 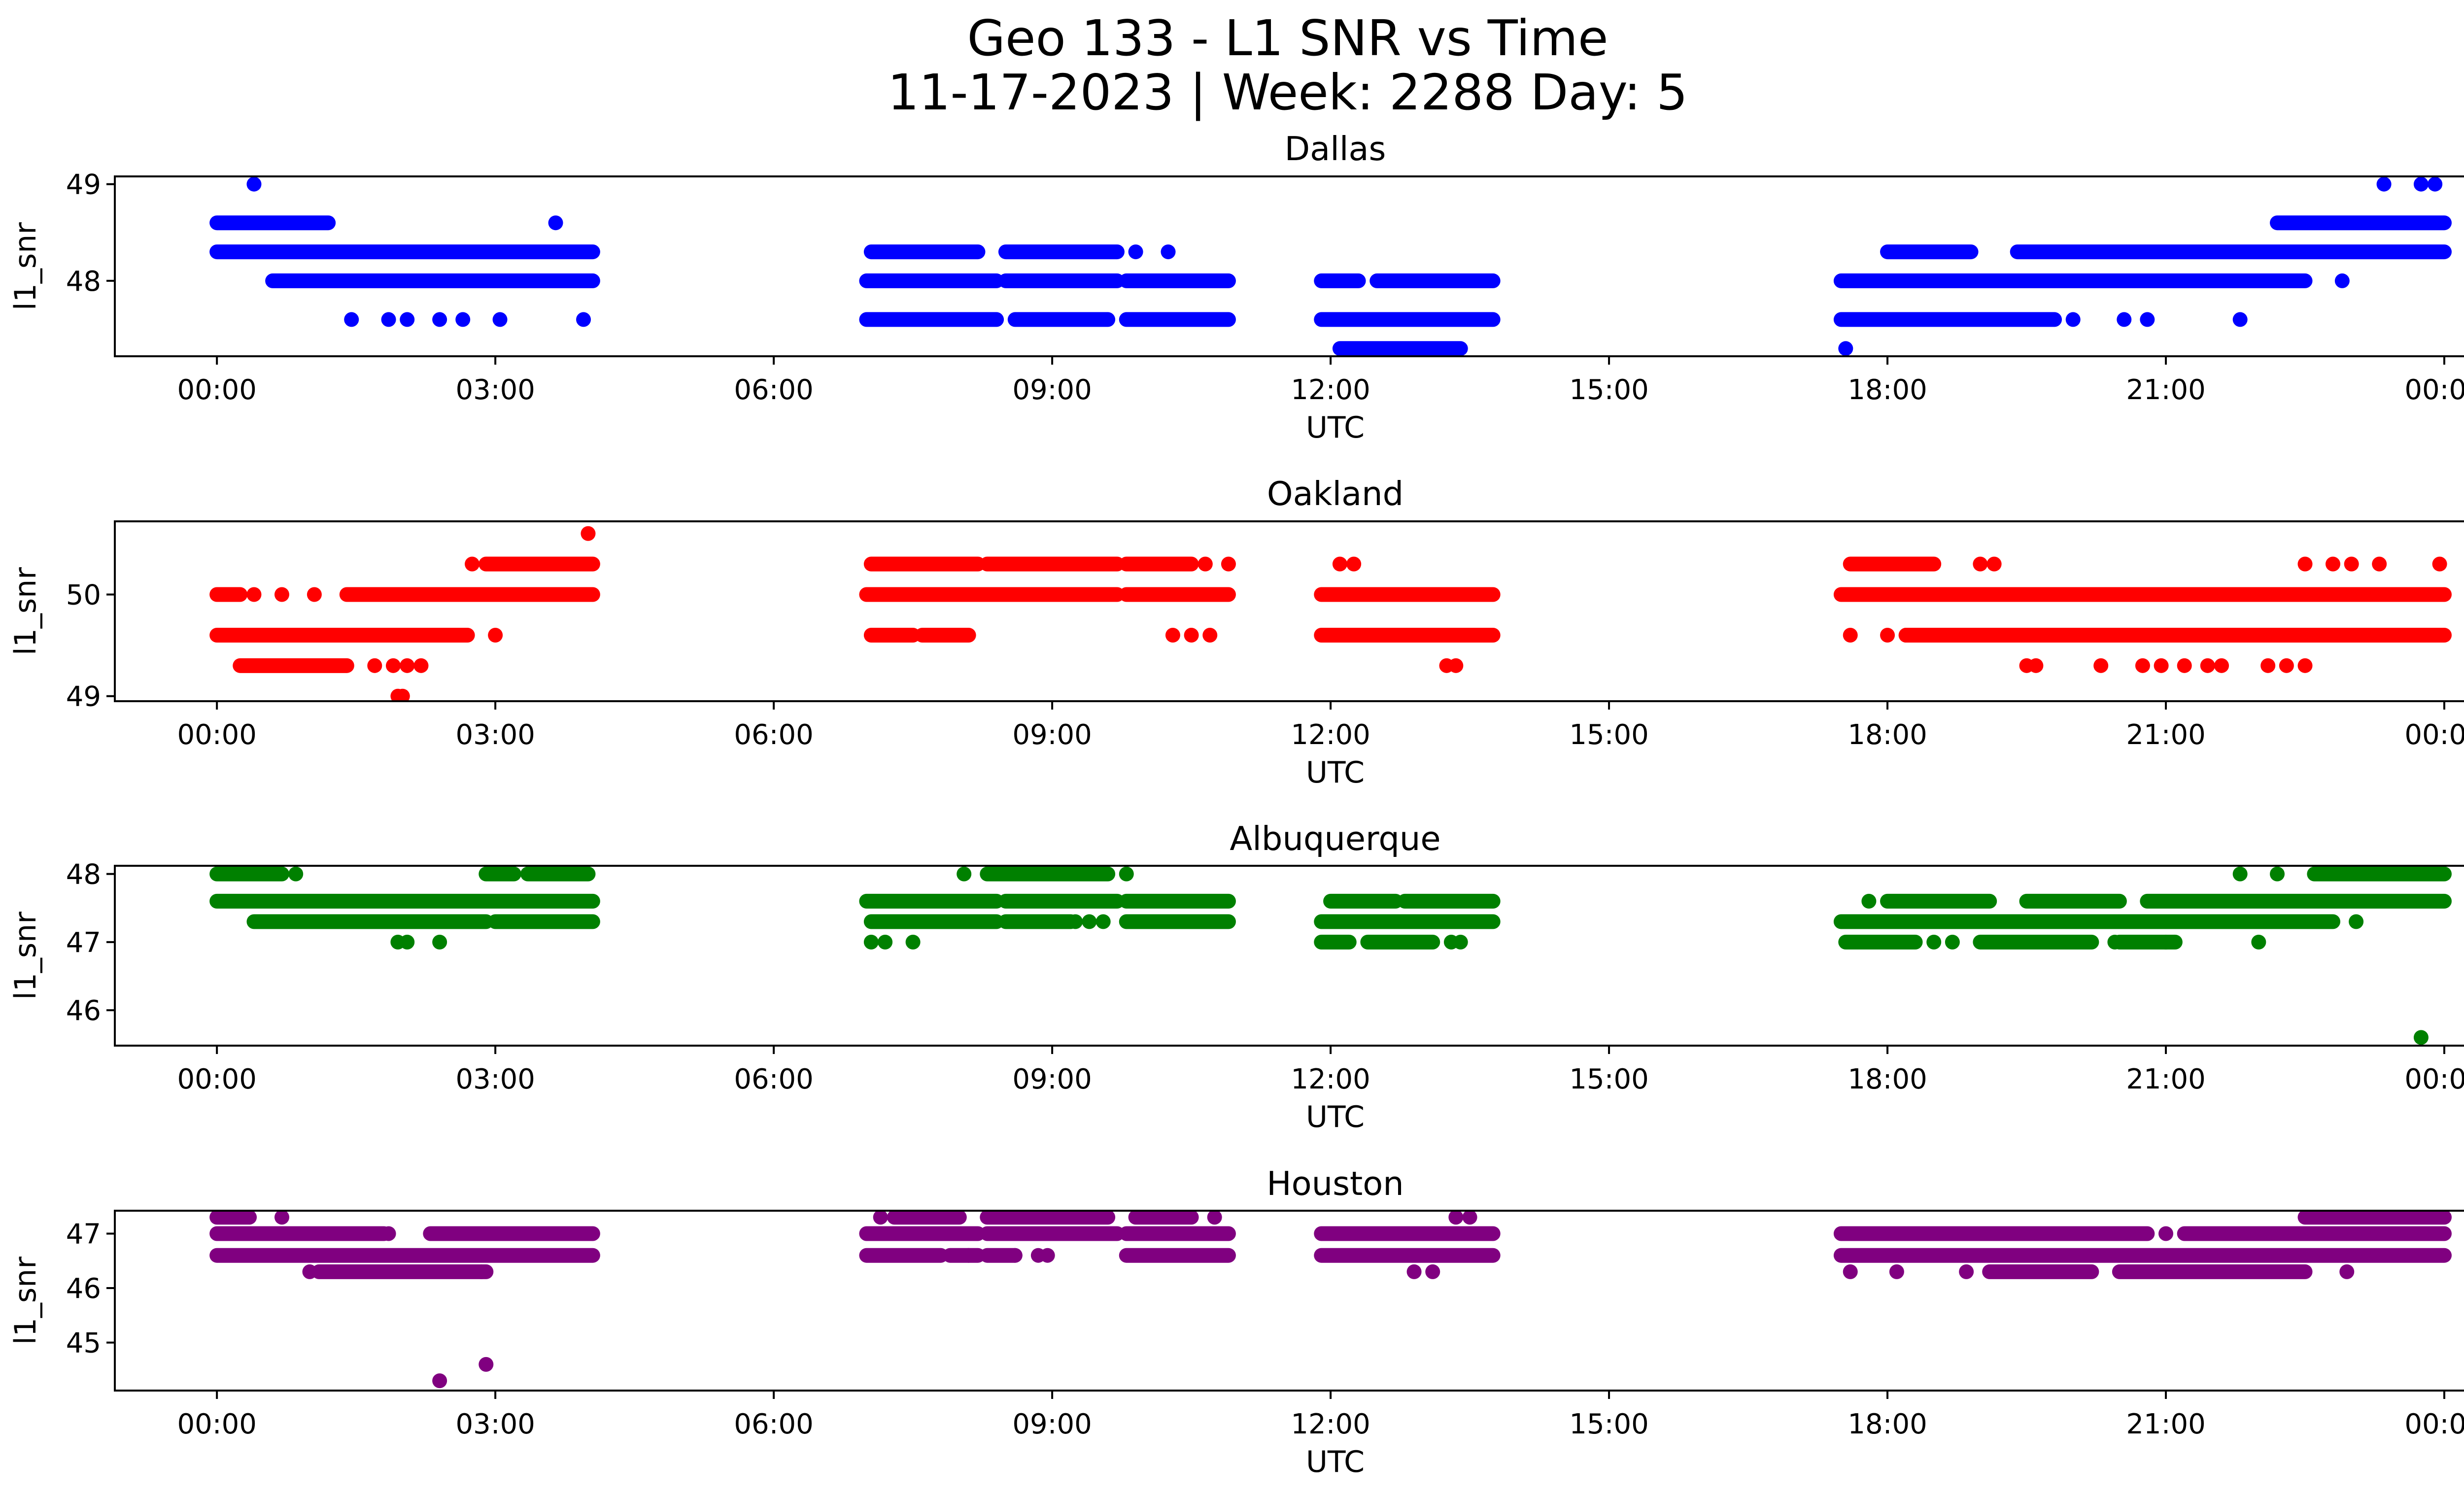 What do you see at coordinates (1335, 838) in the screenshot?
I see `panel-title: Albuquerque` at bounding box center [1335, 838].